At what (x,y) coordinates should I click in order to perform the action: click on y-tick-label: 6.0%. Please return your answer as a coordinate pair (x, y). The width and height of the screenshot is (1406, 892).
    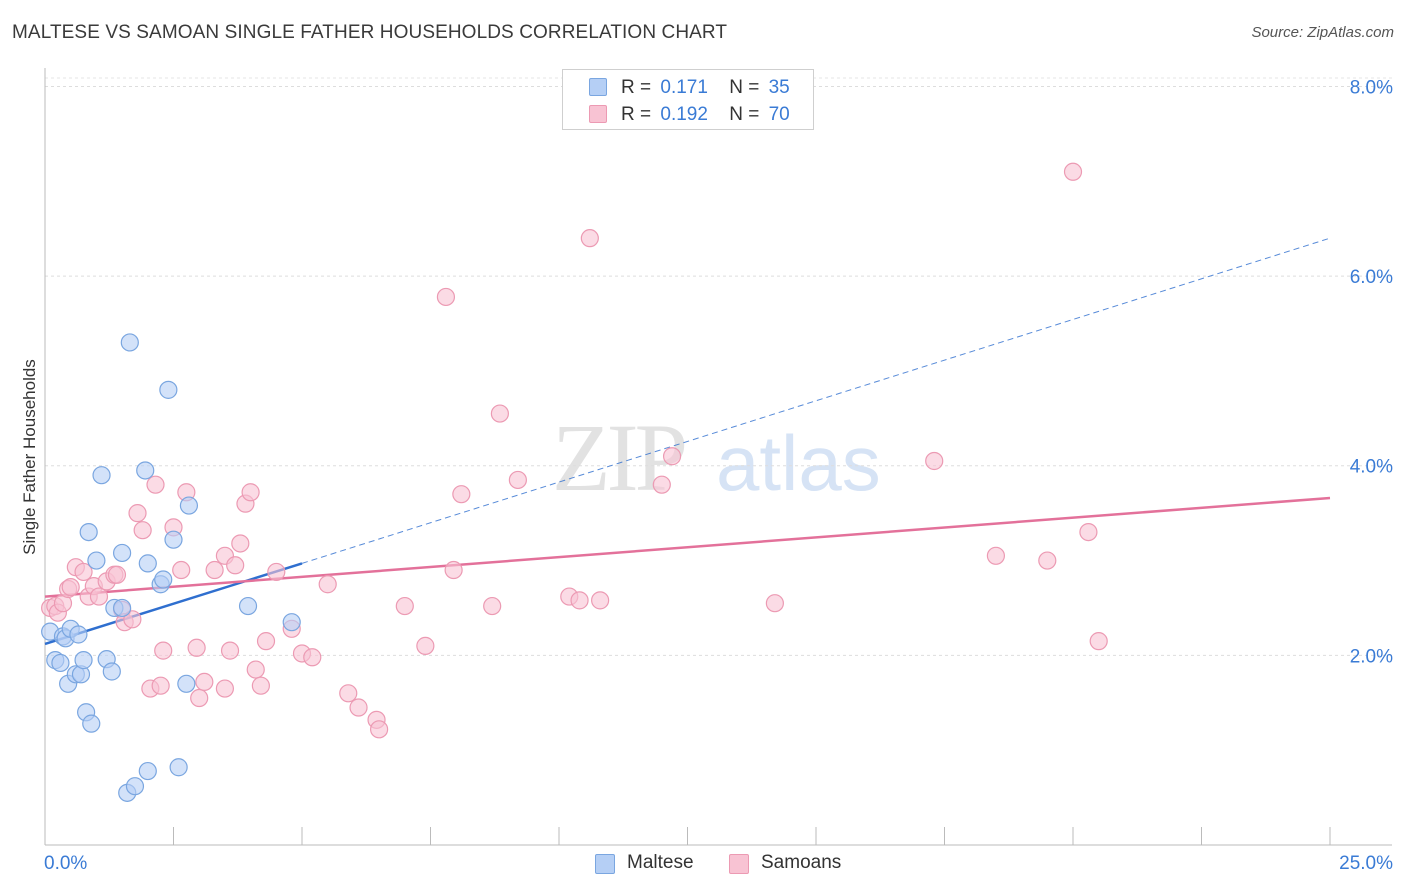
    Looking at the image, I should click on (1371, 277).